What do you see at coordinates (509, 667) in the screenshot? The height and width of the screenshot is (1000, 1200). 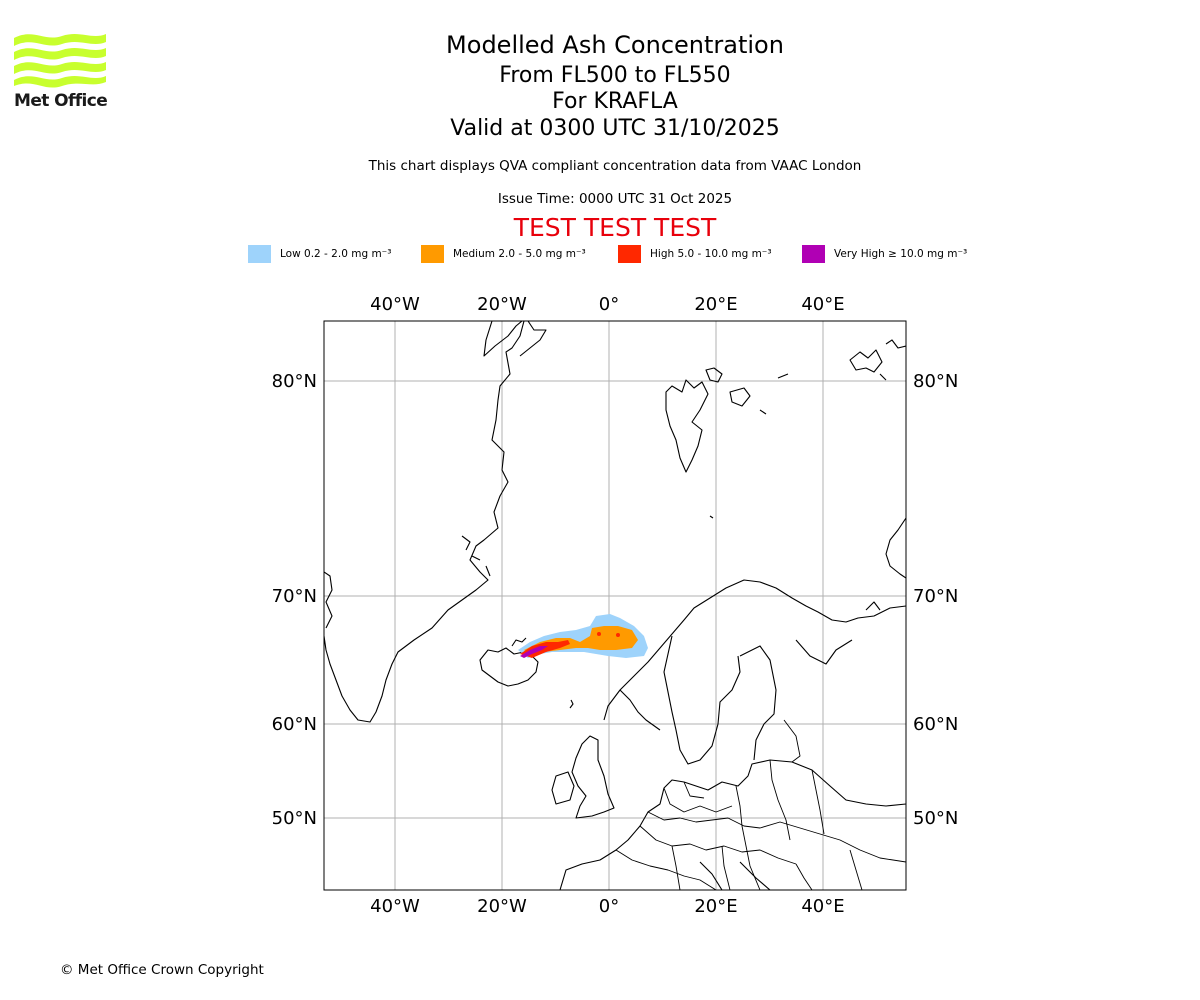 I see `iceland-coast` at bounding box center [509, 667].